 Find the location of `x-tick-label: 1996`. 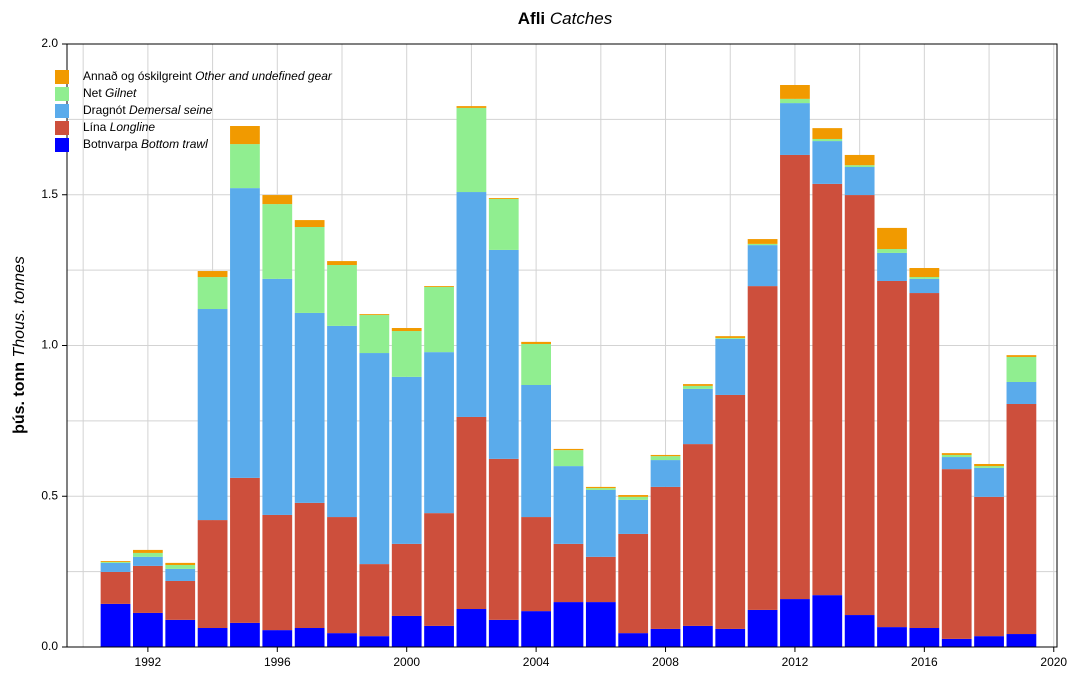

x-tick-label: 1996 is located at coordinates (277, 662).